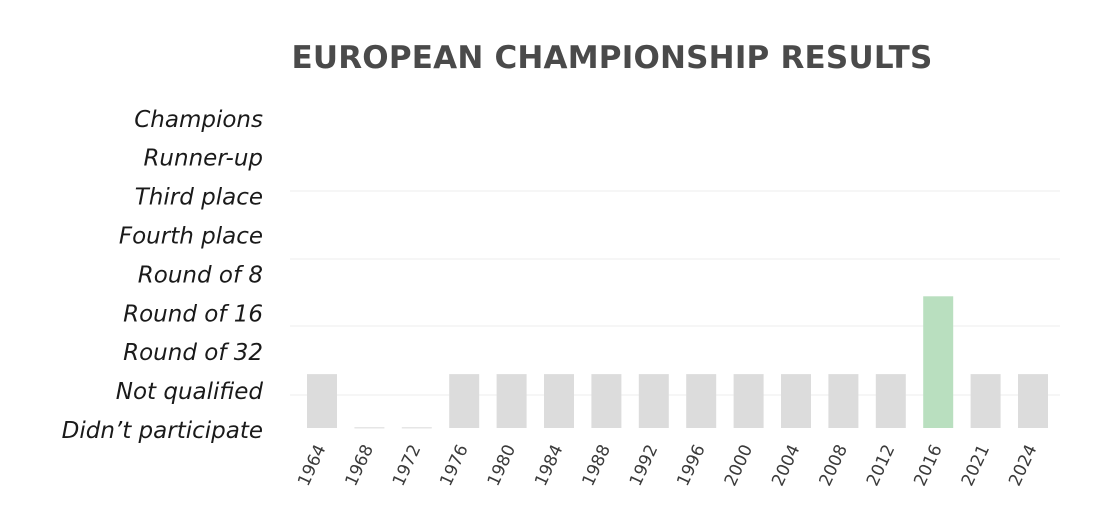 The width and height of the screenshot is (1108, 516). Describe the element at coordinates (454, 466) in the screenshot. I see `x-tick-label: 1976` at that location.